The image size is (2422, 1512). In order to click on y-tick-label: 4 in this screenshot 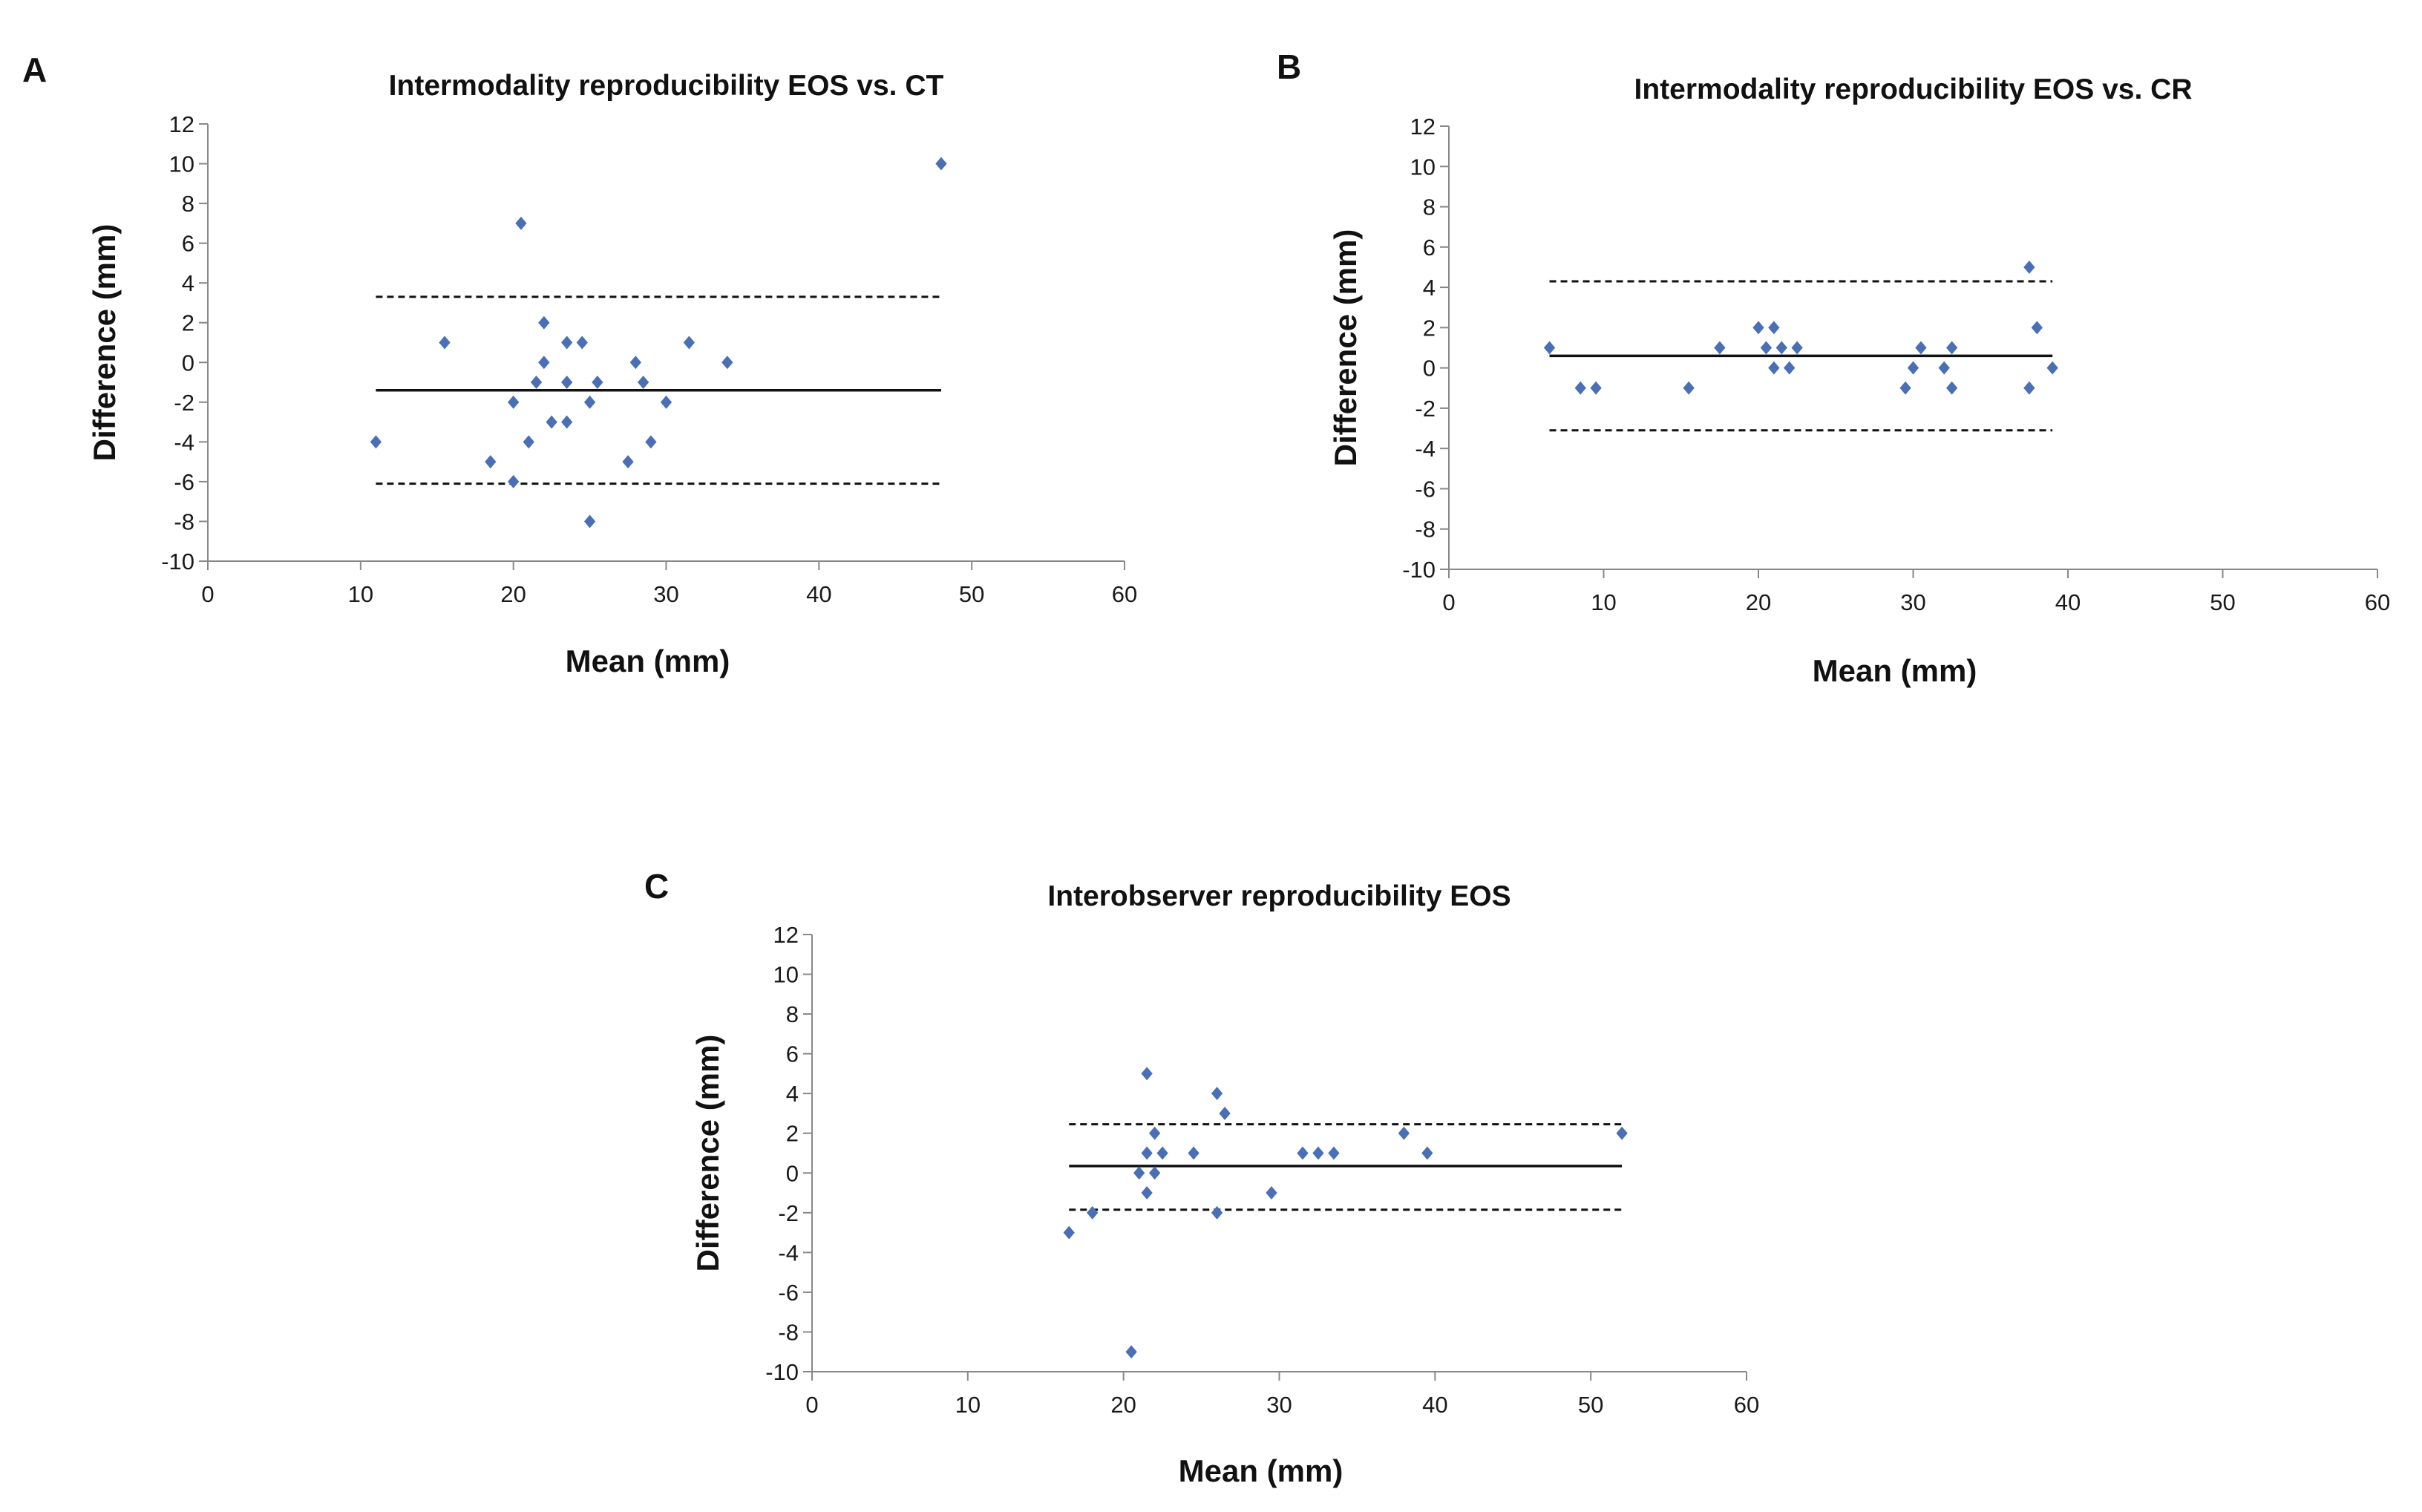, I will do `click(792, 1094)`.